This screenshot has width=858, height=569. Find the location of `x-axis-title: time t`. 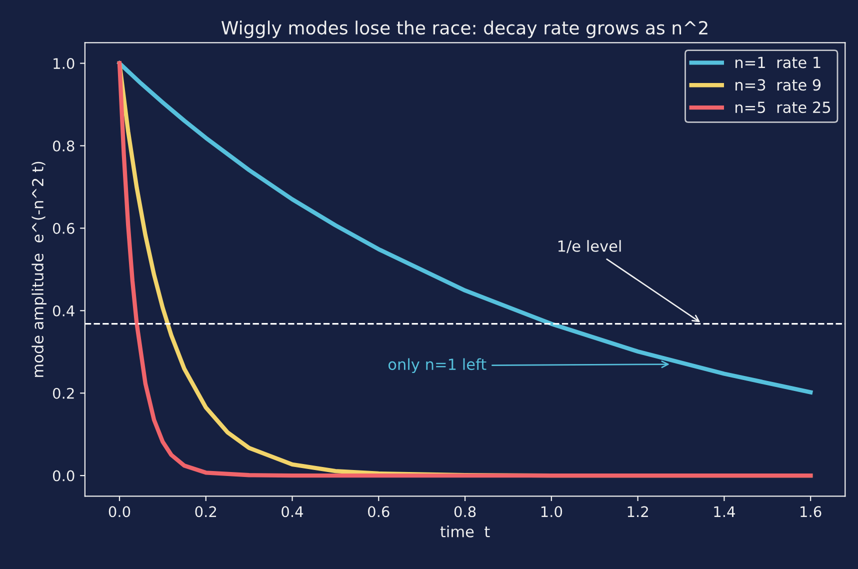

x-axis-title: time t is located at coordinates (465, 532).